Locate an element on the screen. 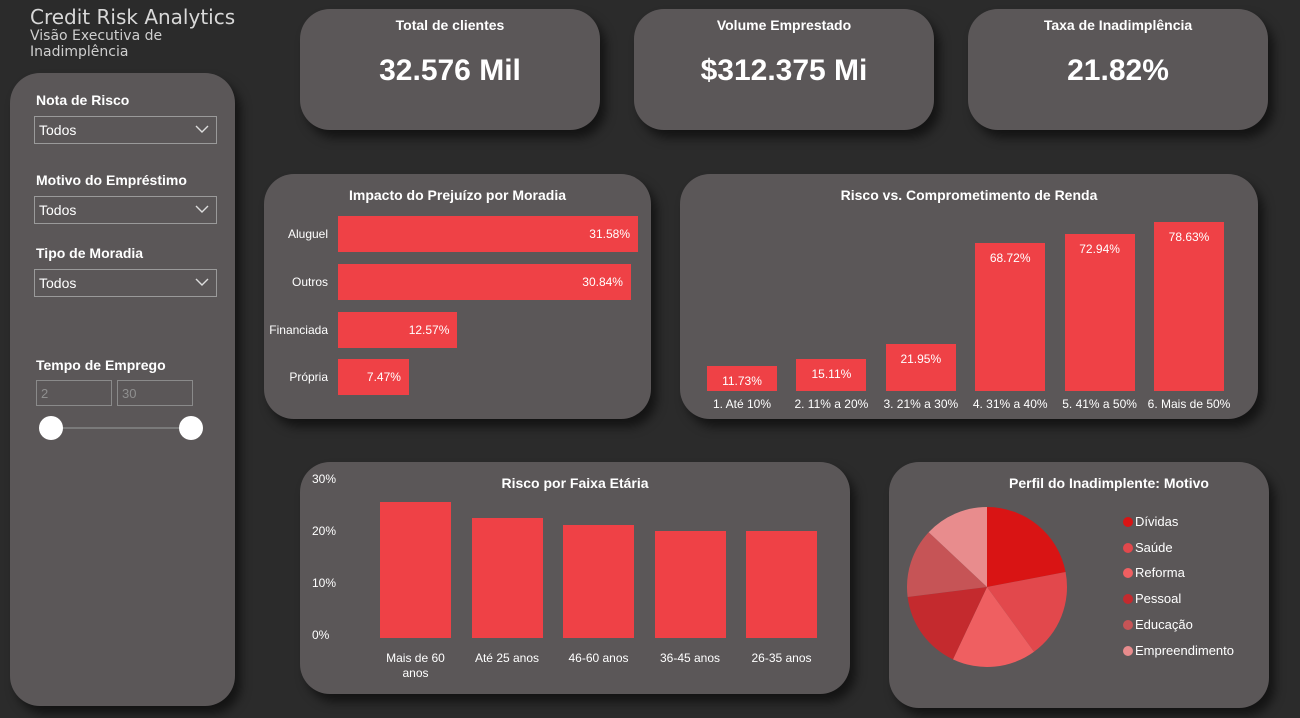 Image resolution: width=1300 pixels, height=718 pixels. tempo-emprego-slider-max-handle is located at coordinates (191, 428).